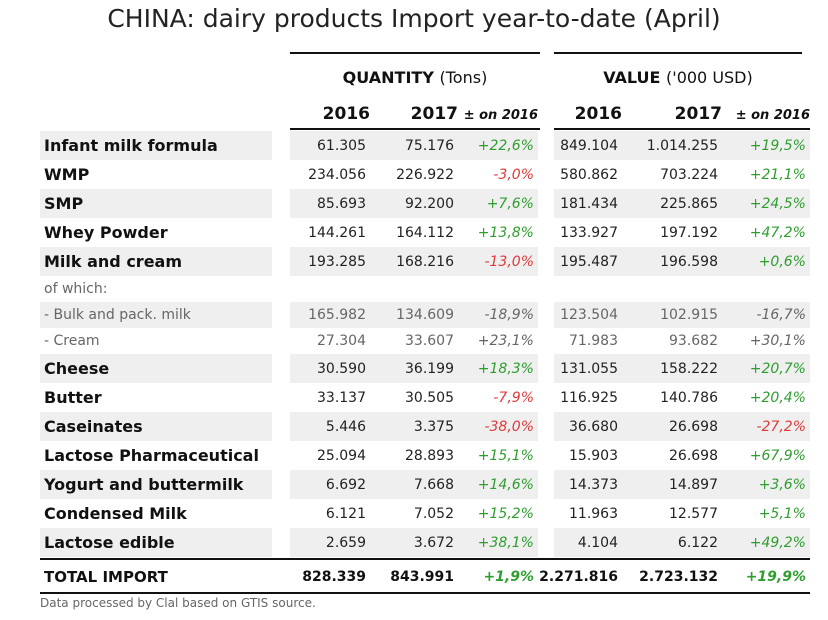  I want to click on total-label: TOTAL IMPORT, so click(106, 577).